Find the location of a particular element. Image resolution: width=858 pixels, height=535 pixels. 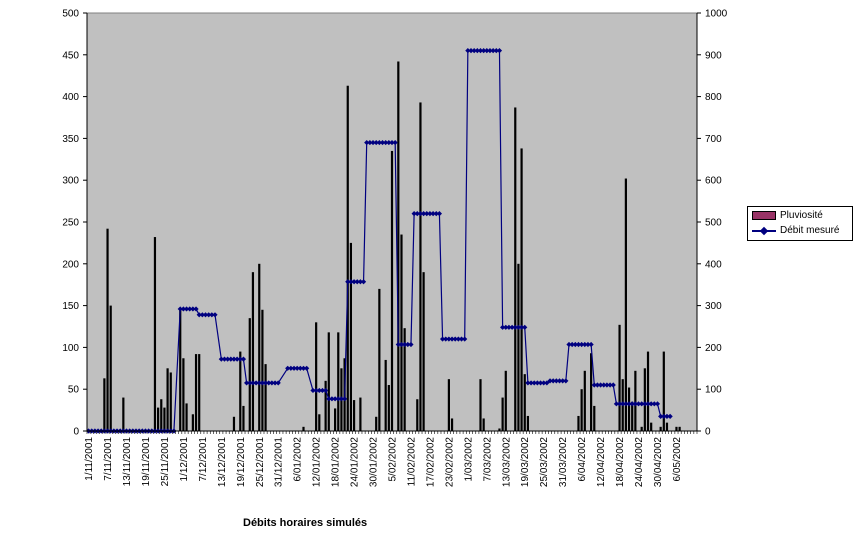

x-tick-label: 19/11/2001 is located at coordinates (146, 462).